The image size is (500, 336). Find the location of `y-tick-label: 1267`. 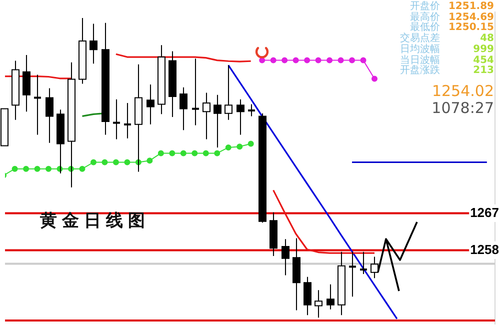

y-tick-label: 1267 is located at coordinates (484, 212).